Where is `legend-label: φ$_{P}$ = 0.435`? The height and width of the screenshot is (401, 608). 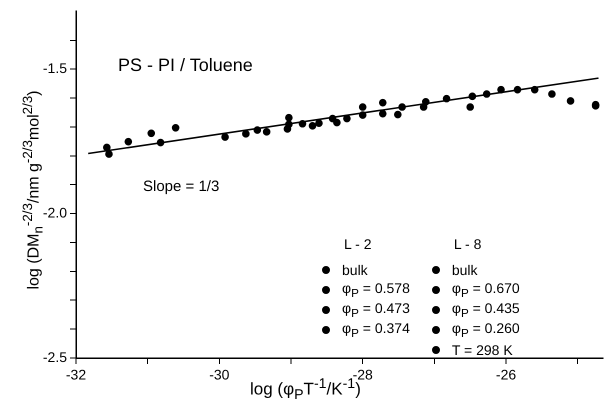
legend-label: φ$_{P}$ = 0.435 is located at coordinates (486, 310).